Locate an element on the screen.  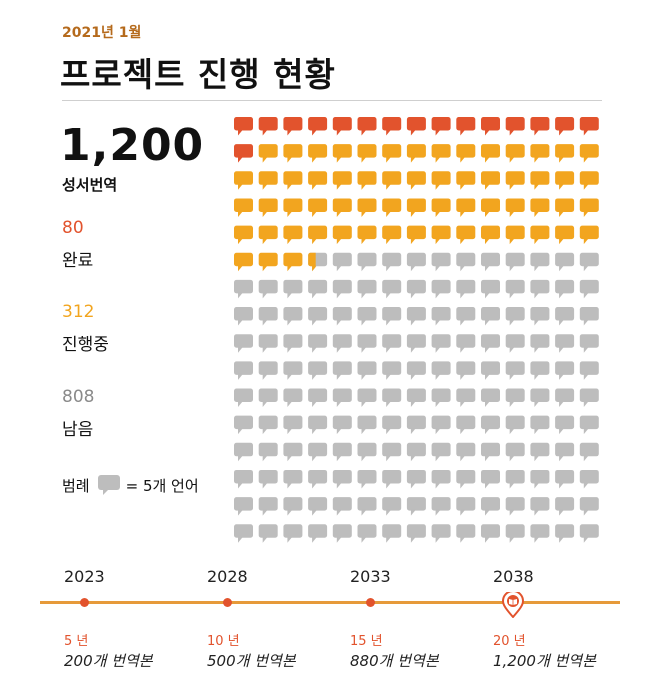
page-title: 프로젝트 진행 현황 is located at coordinates (198, 74).